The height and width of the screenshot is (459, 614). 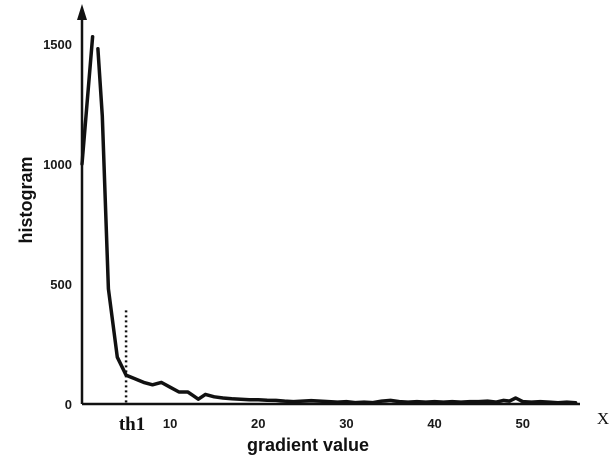 I want to click on x-tick-label: 10, so click(x=170, y=423).